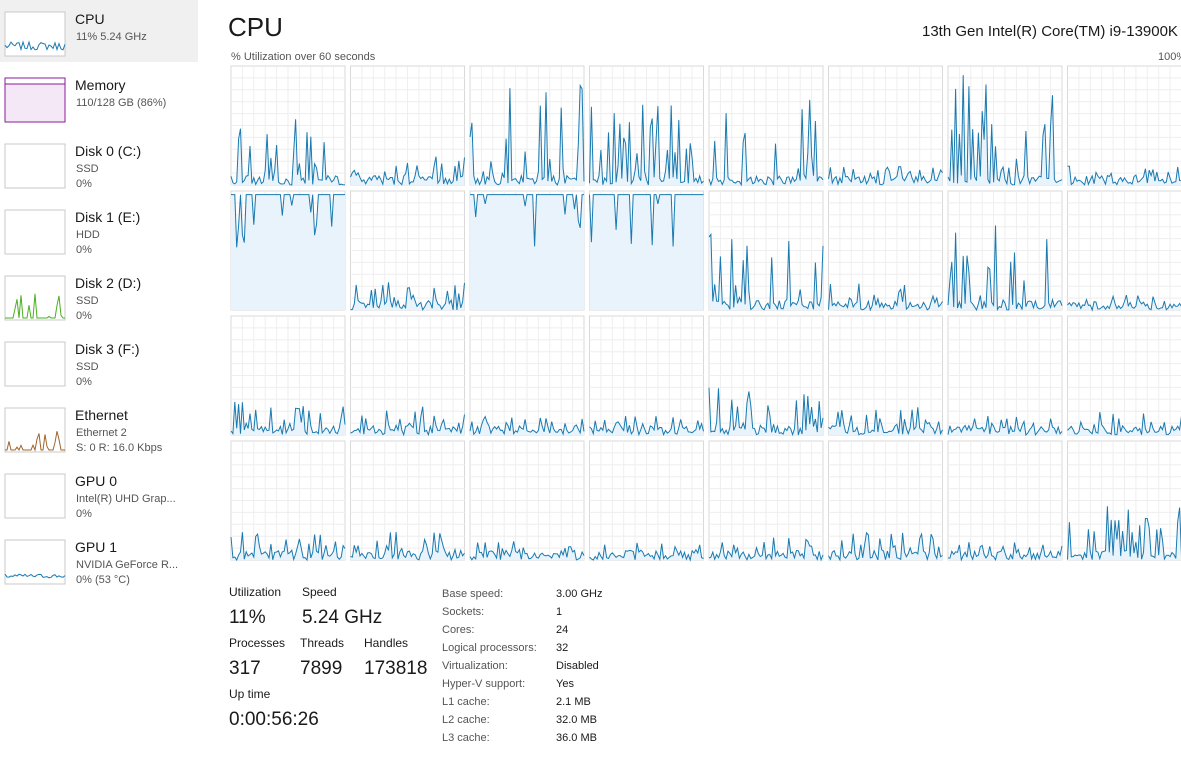  Describe the element at coordinates (72, 232) in the screenshot. I see `sidebar-item: Disk 1 (E:) HDD 0%` at that location.